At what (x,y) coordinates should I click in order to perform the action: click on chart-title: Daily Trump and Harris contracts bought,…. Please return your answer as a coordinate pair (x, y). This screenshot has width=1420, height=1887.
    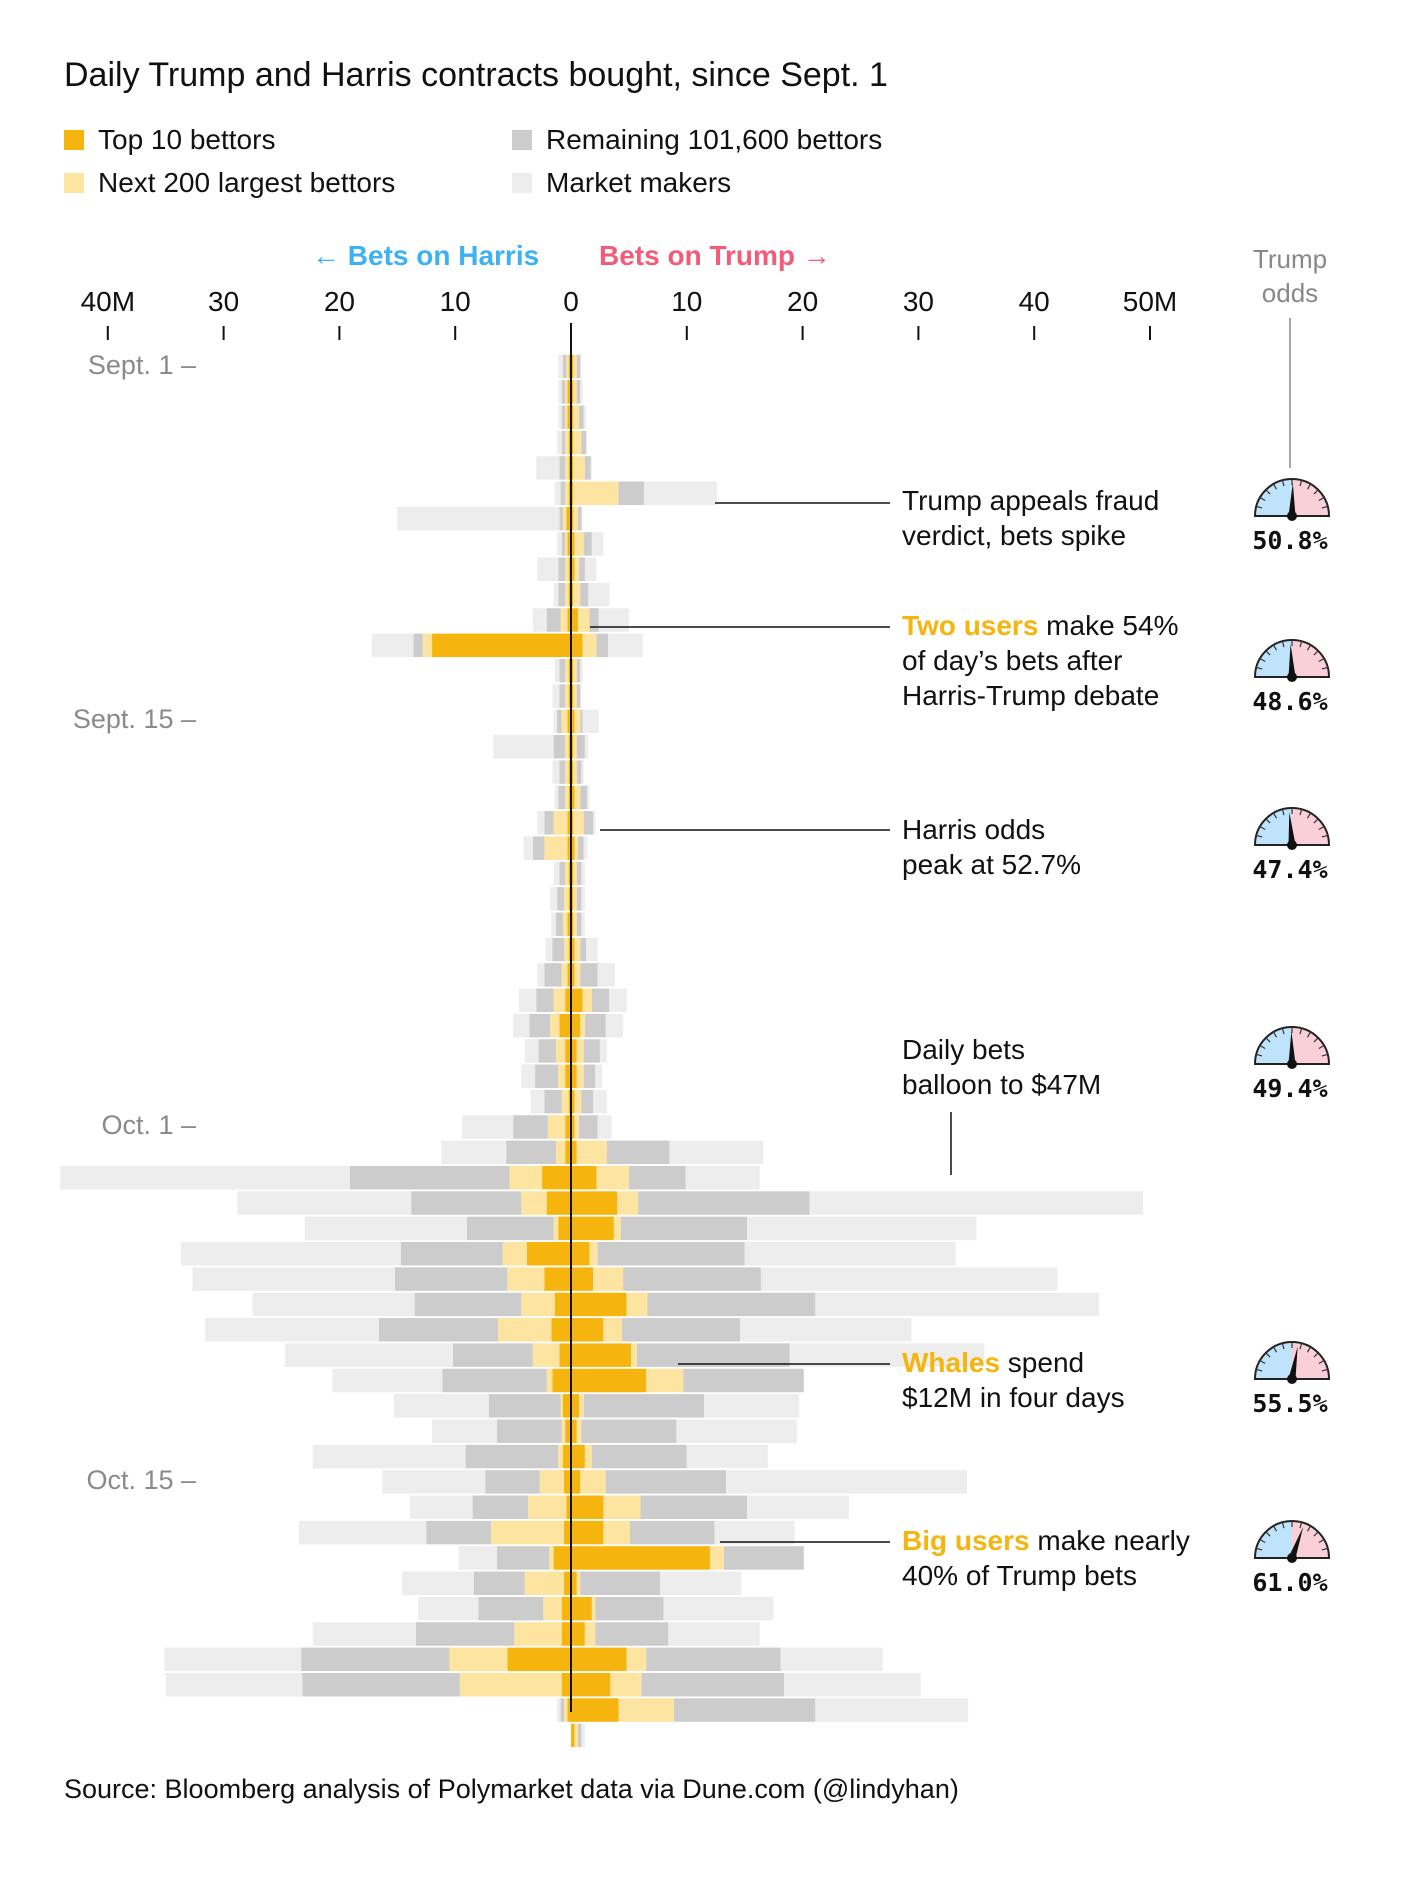
    Looking at the image, I should click on (476, 75).